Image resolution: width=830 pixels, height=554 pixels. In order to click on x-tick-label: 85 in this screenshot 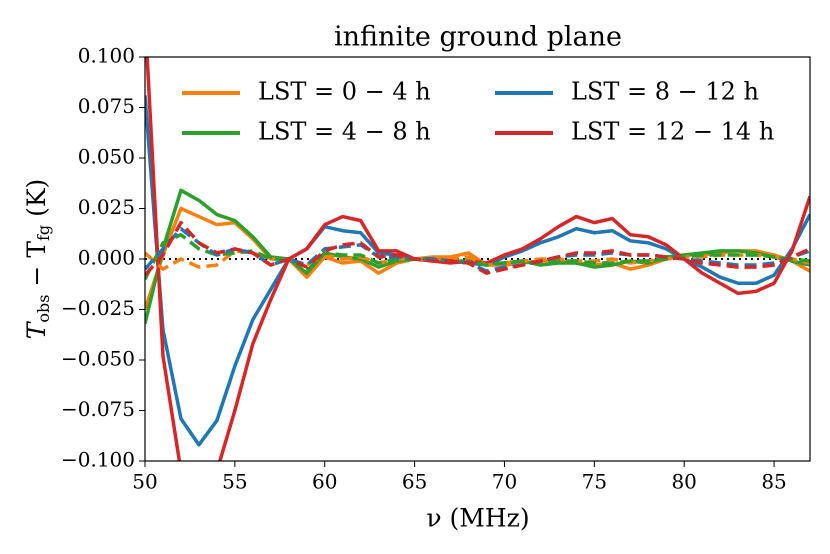, I will do `click(773, 482)`.